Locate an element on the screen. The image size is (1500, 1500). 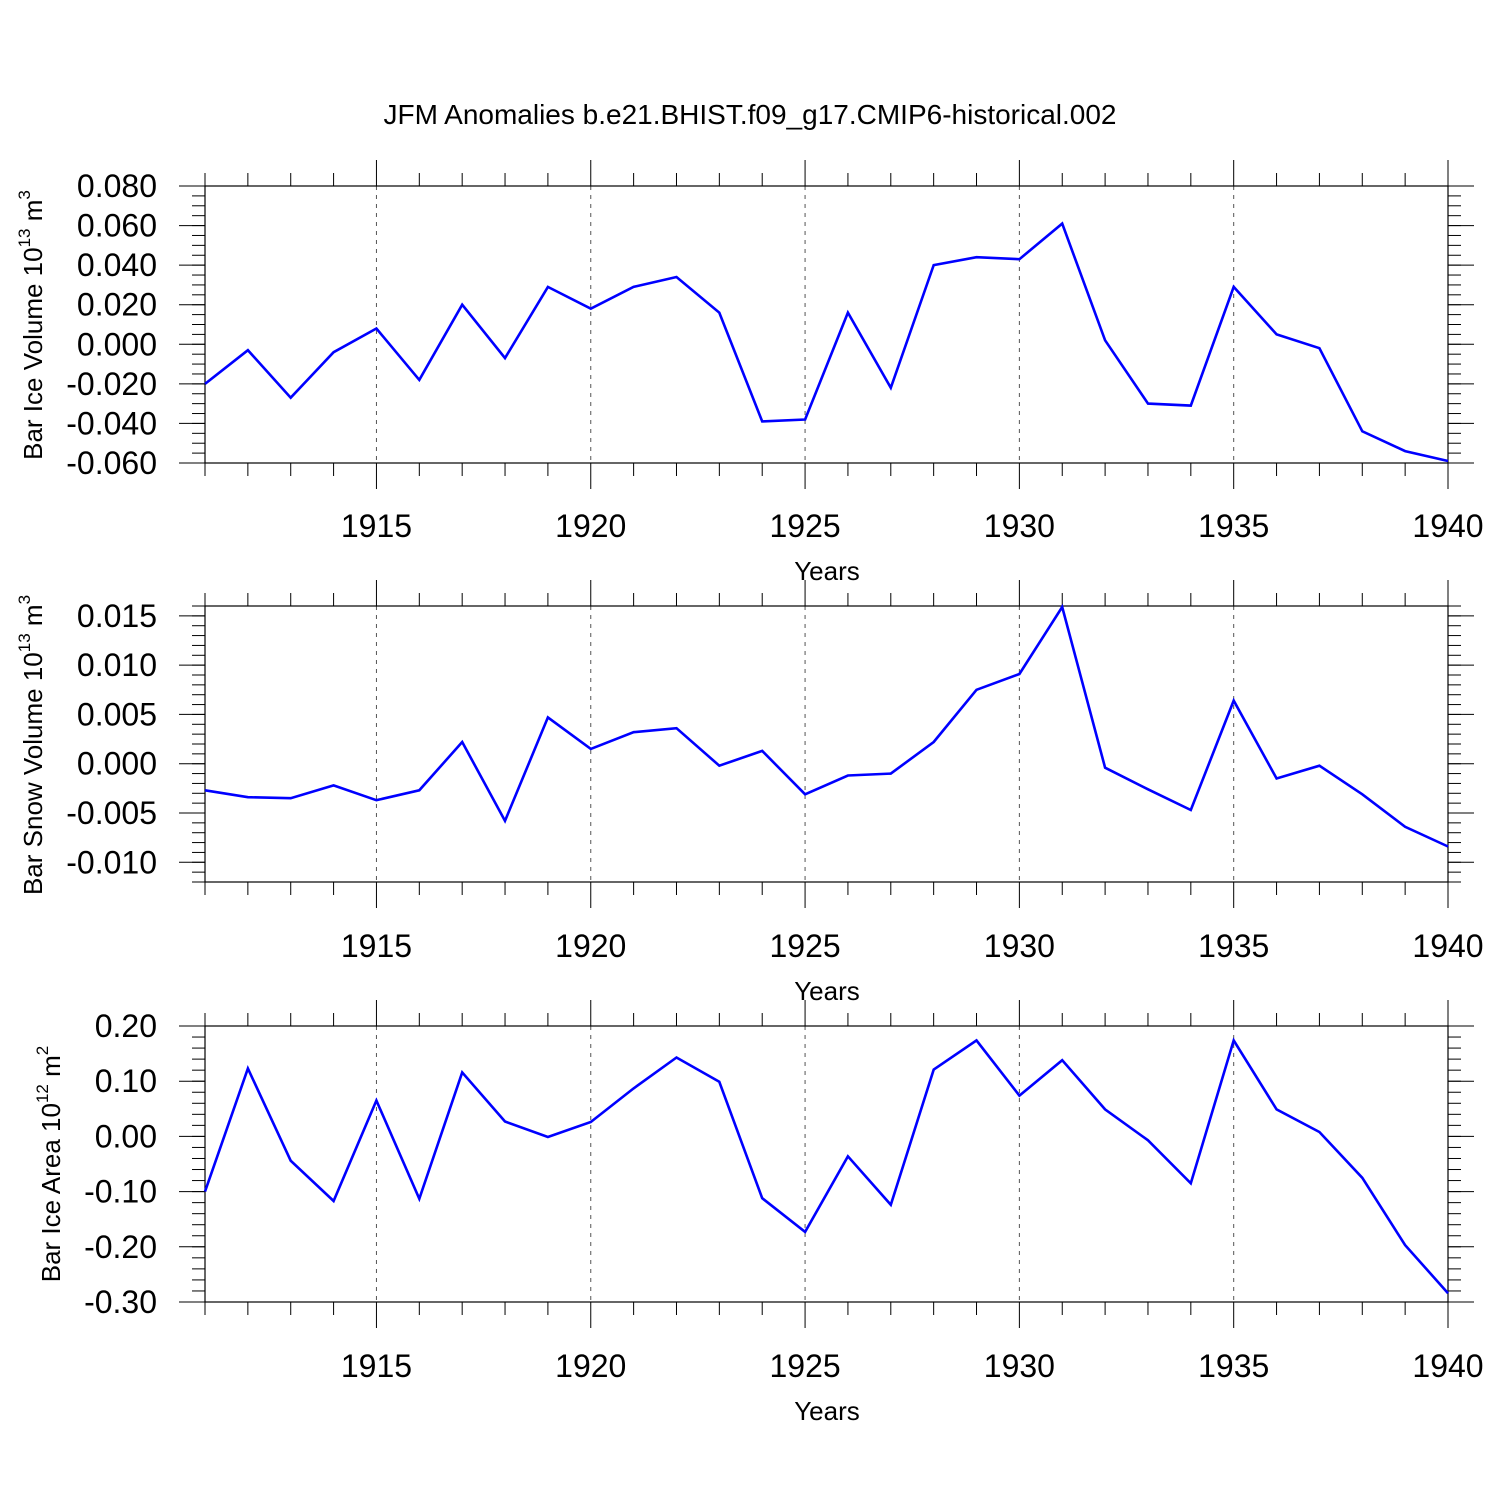
y-tick-label: -0.010 is located at coordinates (111, 862).